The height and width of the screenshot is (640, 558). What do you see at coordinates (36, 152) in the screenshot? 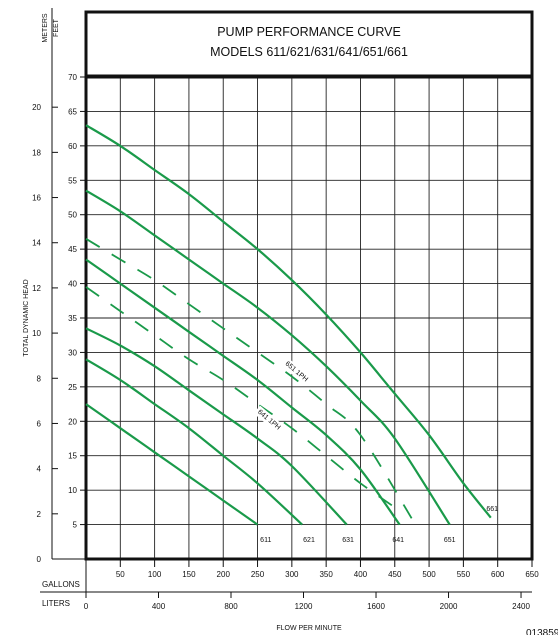
I see `meters-tick-label-18: 18` at bounding box center [36, 152].